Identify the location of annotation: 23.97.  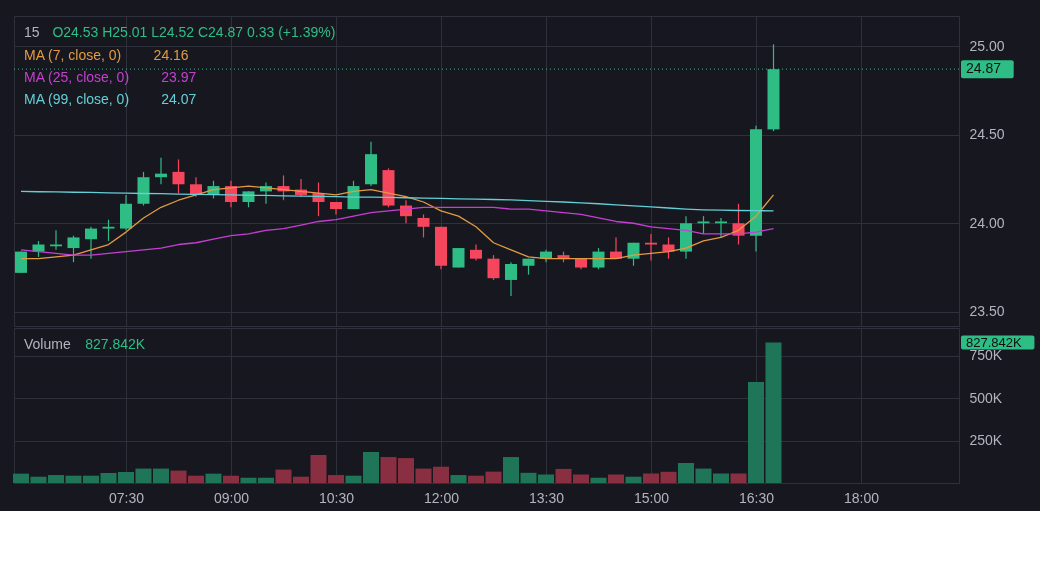
(179, 77).